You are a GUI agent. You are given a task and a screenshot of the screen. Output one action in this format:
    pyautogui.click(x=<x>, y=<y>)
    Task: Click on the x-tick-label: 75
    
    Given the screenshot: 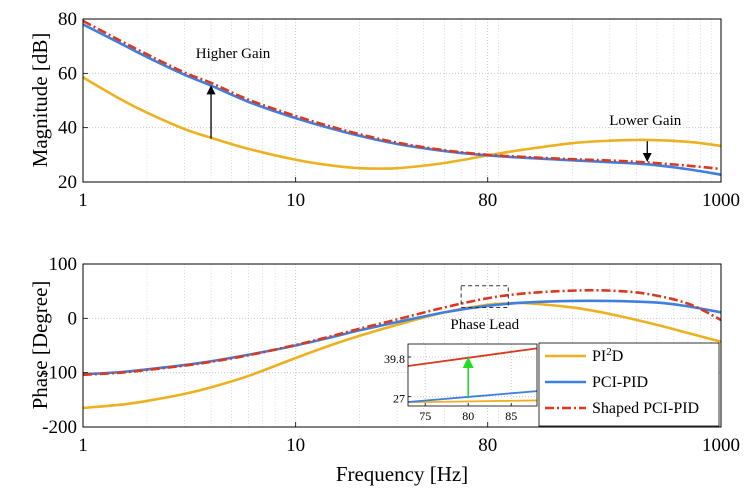 What is the action you would take?
    pyautogui.click(x=425, y=416)
    